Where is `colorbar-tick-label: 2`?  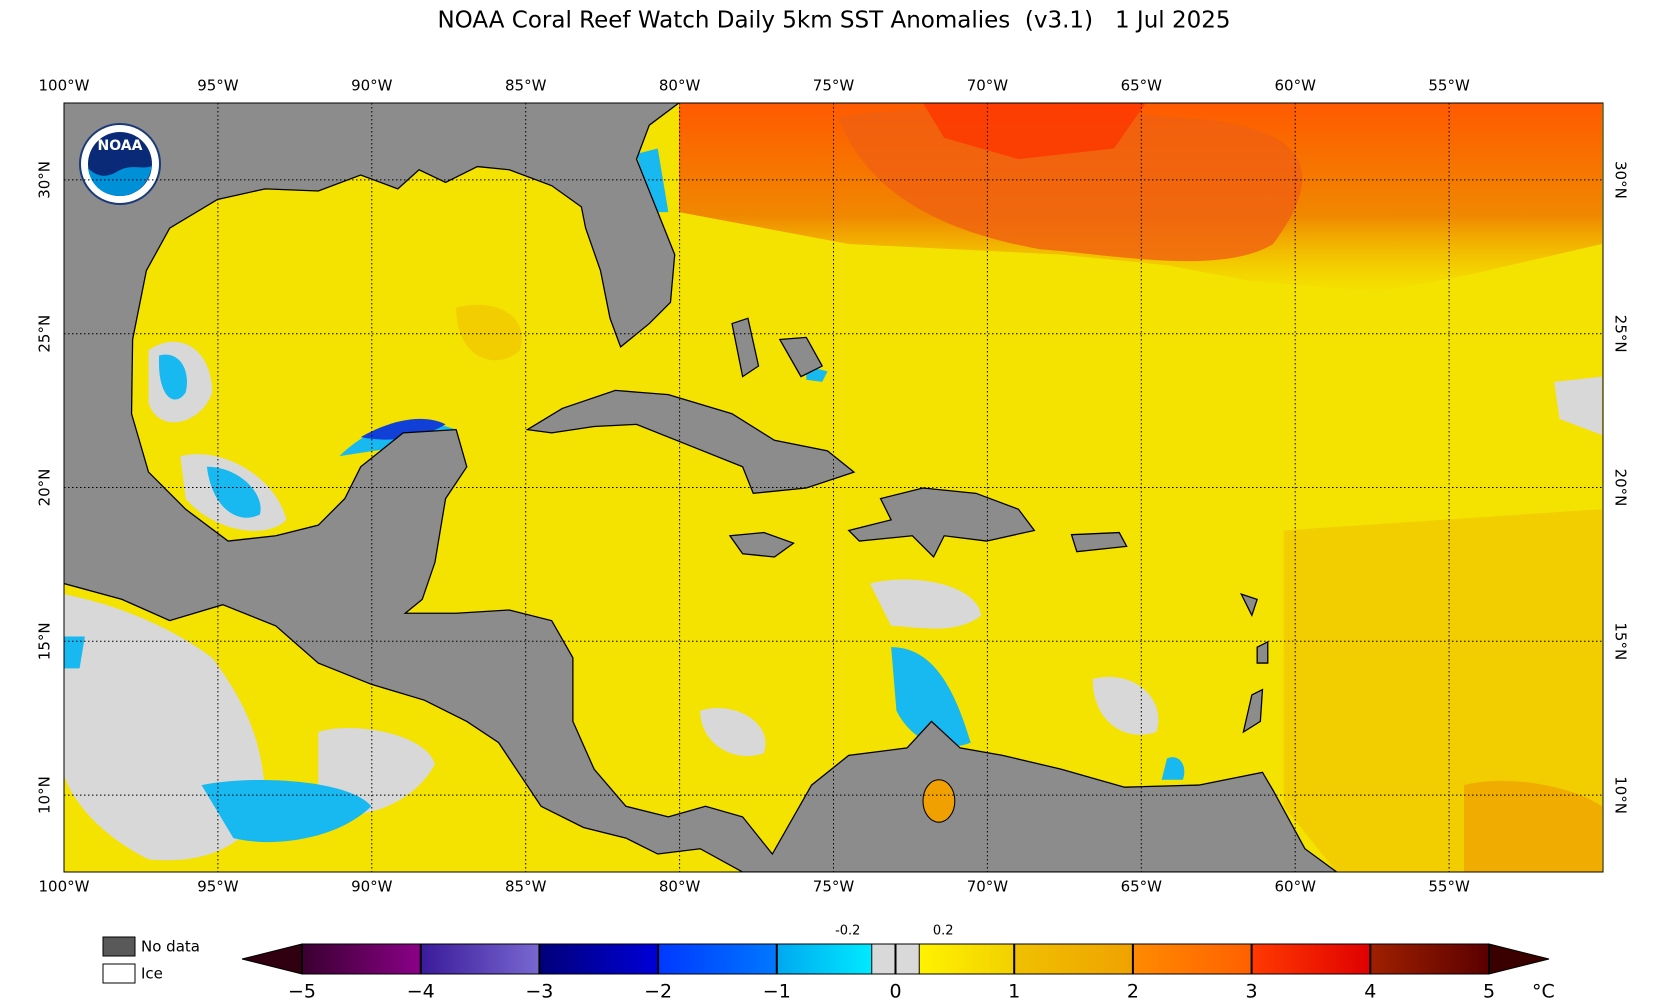
colorbar-tick-label: 2 is located at coordinates (1133, 992).